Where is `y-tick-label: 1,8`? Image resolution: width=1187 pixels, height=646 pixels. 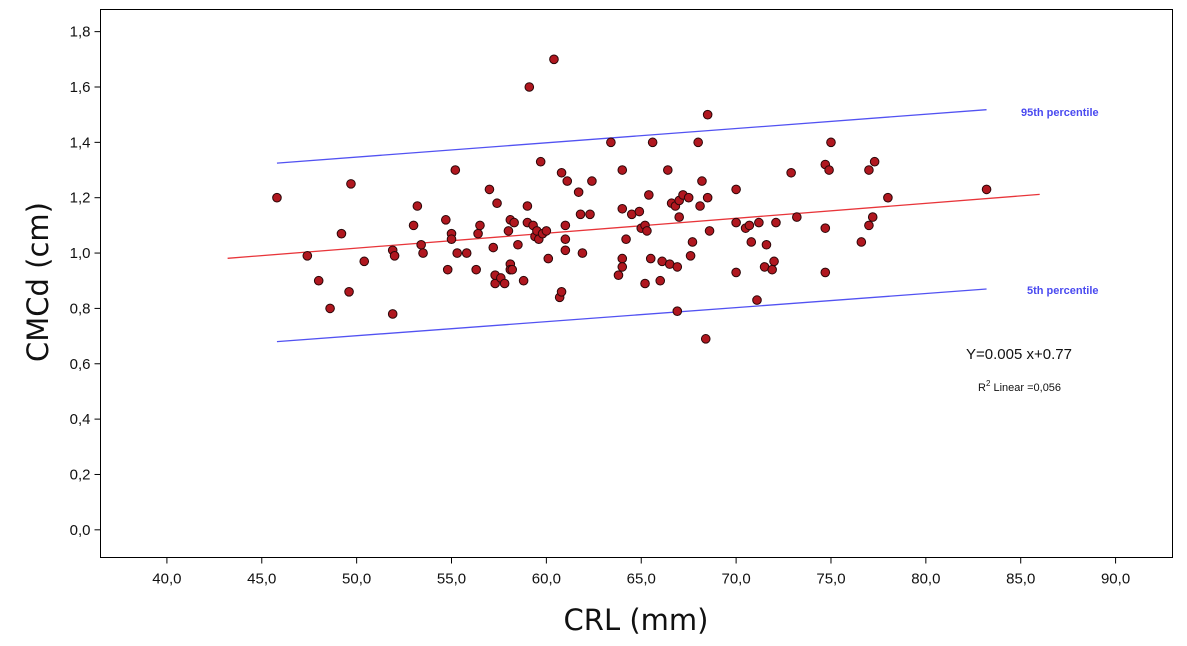
y-tick-label: 1,8 is located at coordinates (80, 32).